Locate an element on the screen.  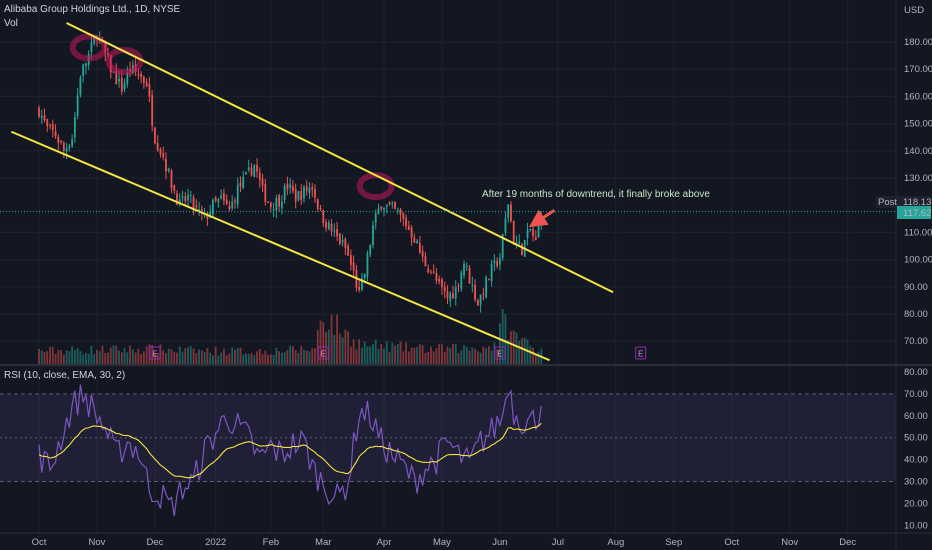
time-tick-label: Jun is located at coordinates (499, 542).